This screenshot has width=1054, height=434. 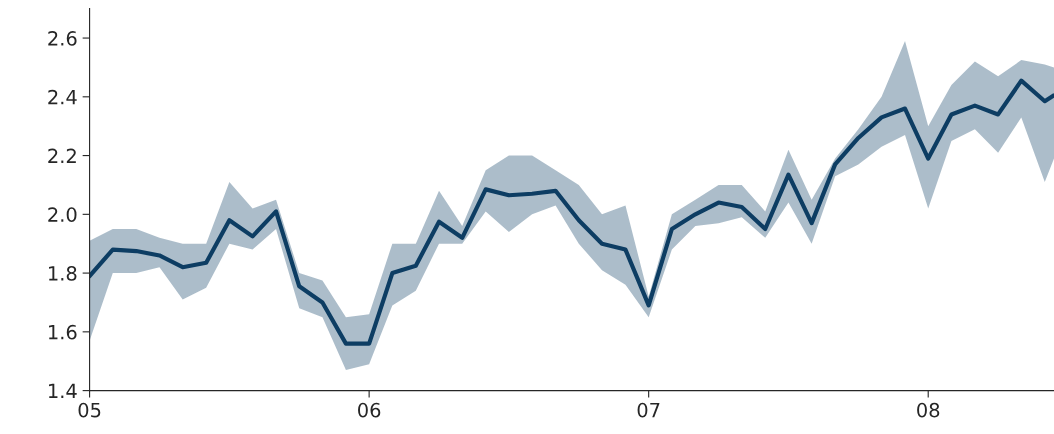 What do you see at coordinates (648, 410) in the screenshot?
I see `x-tick-label: 07` at bounding box center [648, 410].